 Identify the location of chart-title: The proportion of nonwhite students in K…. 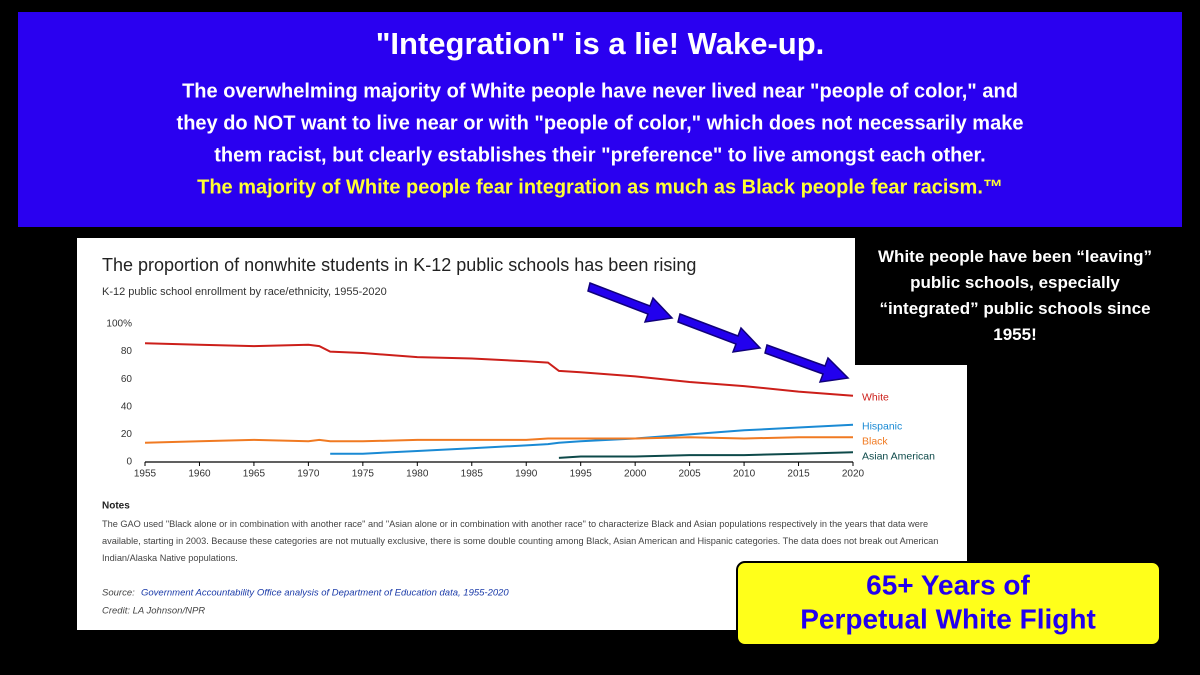
(399, 265).